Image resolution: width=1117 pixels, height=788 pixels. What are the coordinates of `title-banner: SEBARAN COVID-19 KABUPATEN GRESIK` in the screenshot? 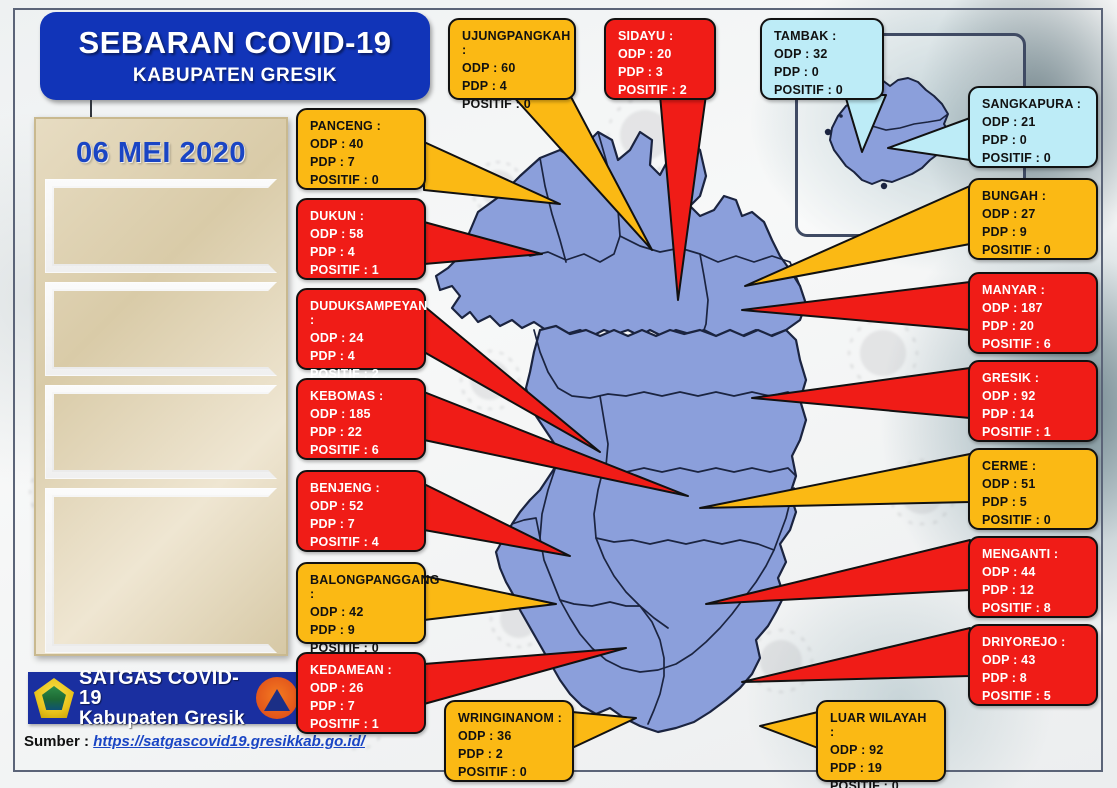 It's located at (235, 56).